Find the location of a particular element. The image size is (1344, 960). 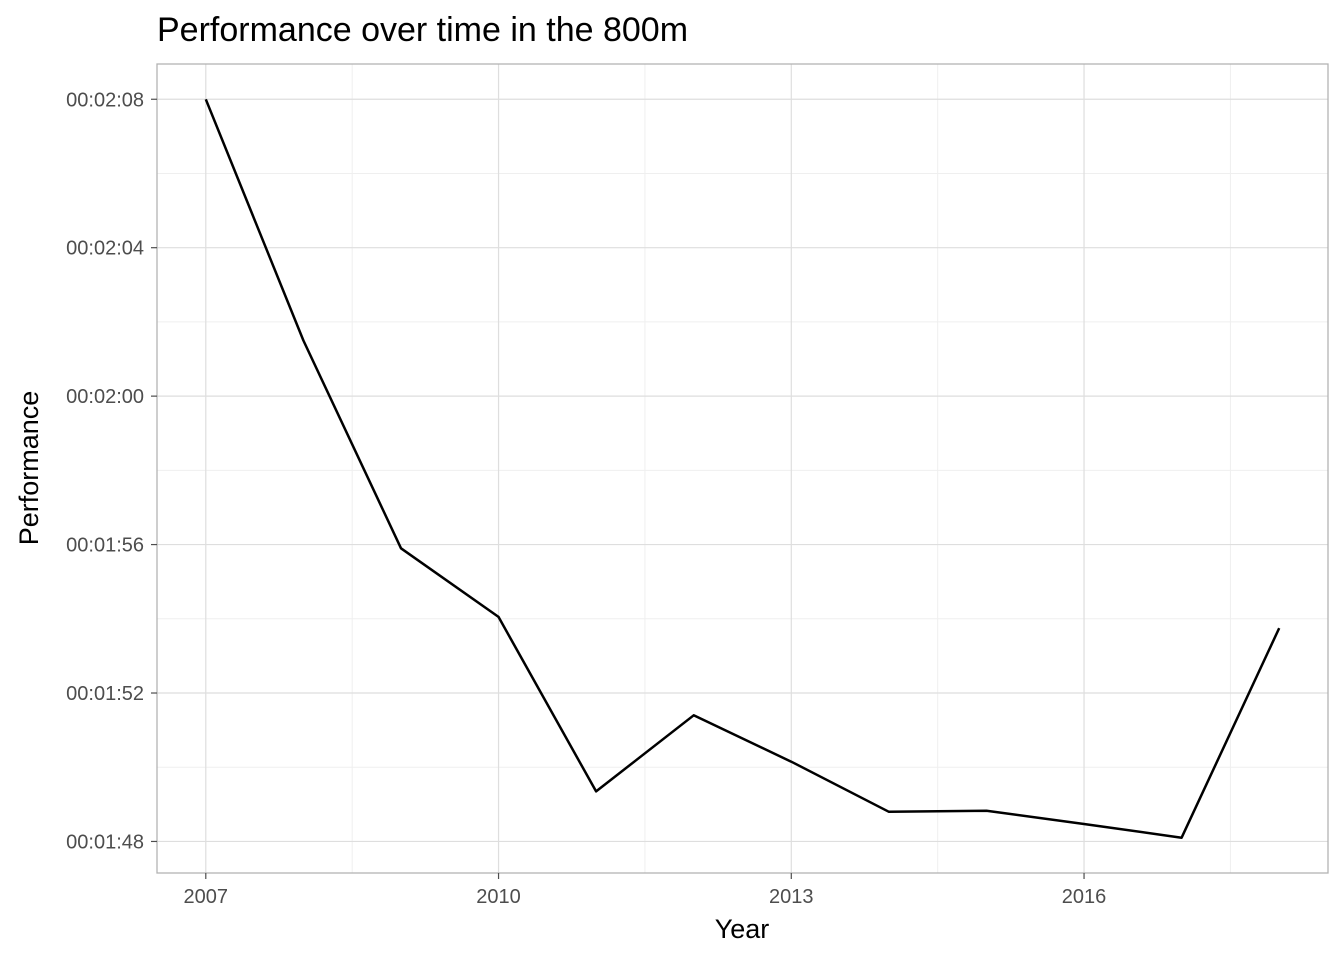

x-tick-label: 2013 is located at coordinates (791, 897).